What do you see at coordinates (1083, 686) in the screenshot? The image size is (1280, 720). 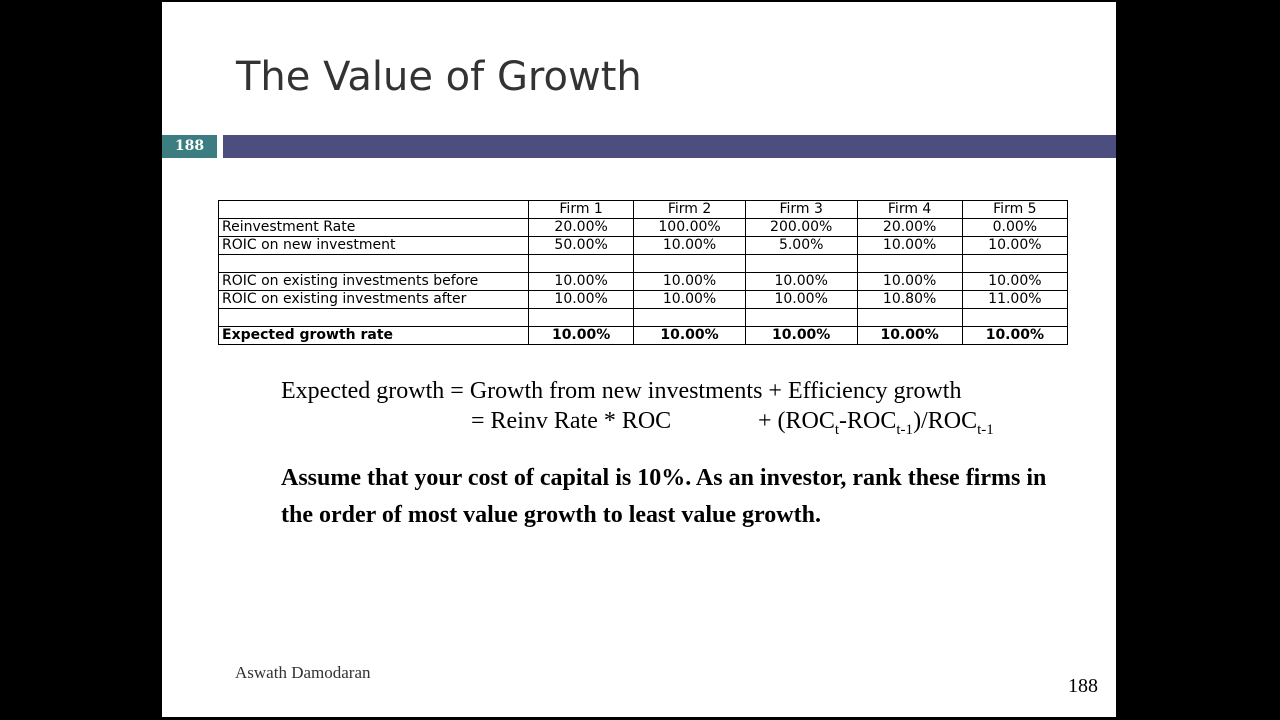 I see `page-number: 188` at bounding box center [1083, 686].